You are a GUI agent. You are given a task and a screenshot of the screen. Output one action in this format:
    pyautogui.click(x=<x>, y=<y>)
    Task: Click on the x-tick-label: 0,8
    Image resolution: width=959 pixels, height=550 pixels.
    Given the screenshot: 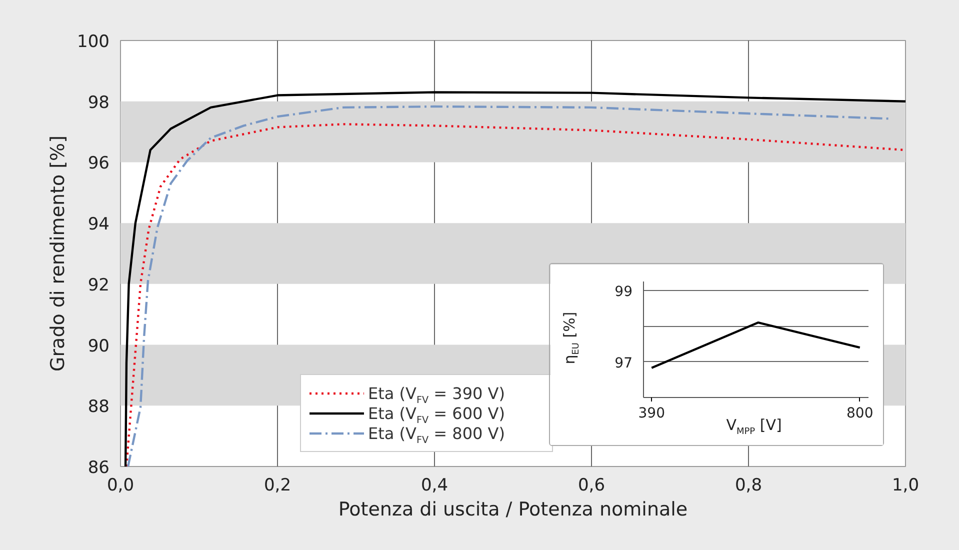 What is the action you would take?
    pyautogui.click(x=748, y=486)
    